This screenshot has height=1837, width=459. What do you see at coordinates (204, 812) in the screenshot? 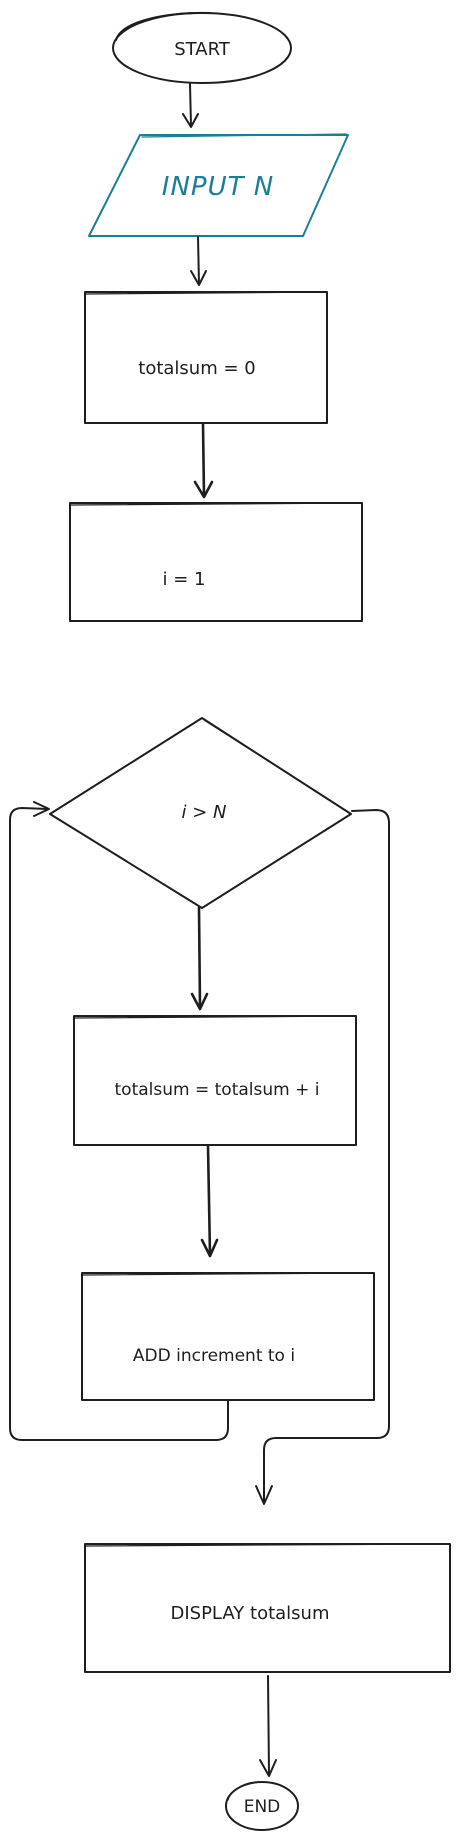
I see `condition-label: i > N` at bounding box center [204, 812].